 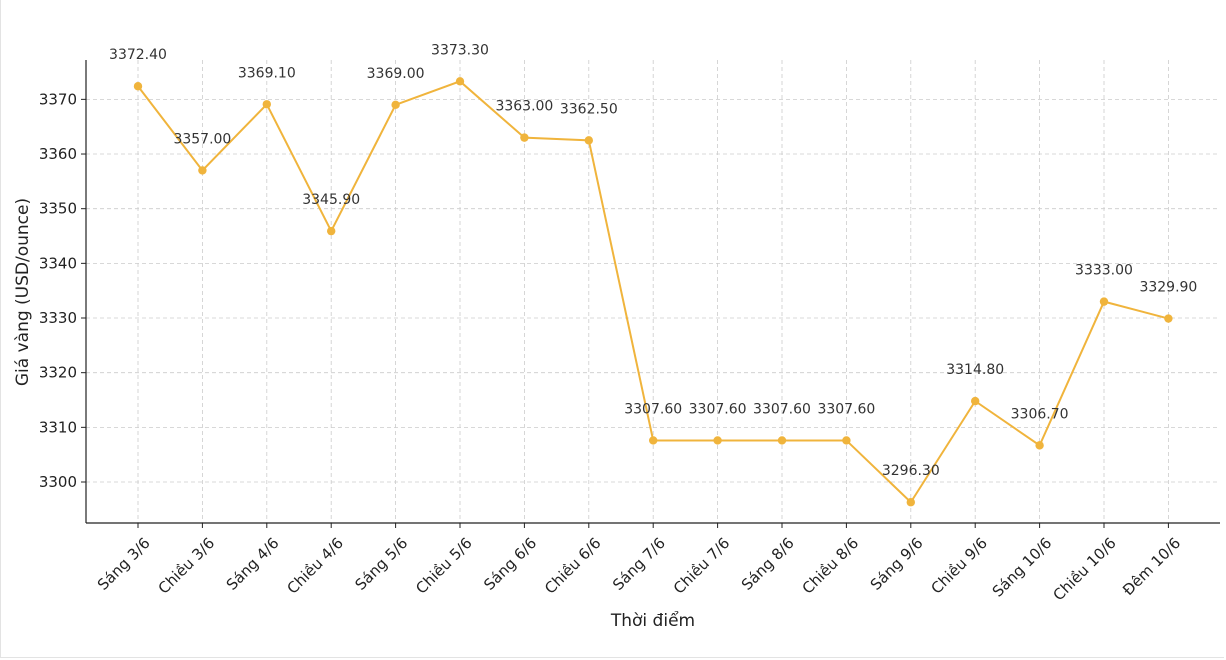 I want to click on y-ticks: 3300 3310 3320 3330 3340 3350 3360 3370, so click(x=62, y=290).